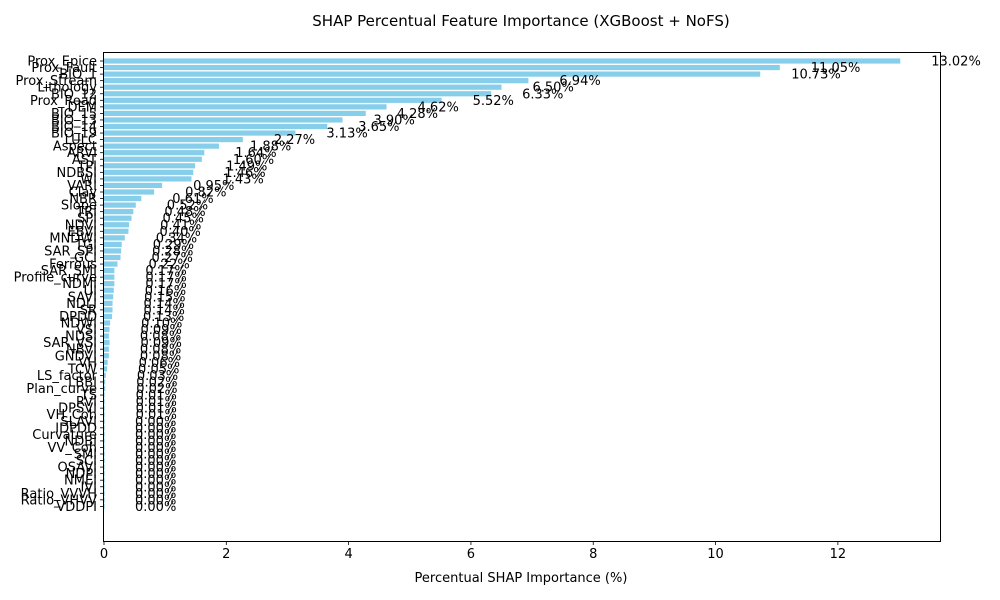 This screenshot has width=1000, height=600. Describe the element at coordinates (116, 231) in the screenshot. I see `bar-EBVI` at that location.